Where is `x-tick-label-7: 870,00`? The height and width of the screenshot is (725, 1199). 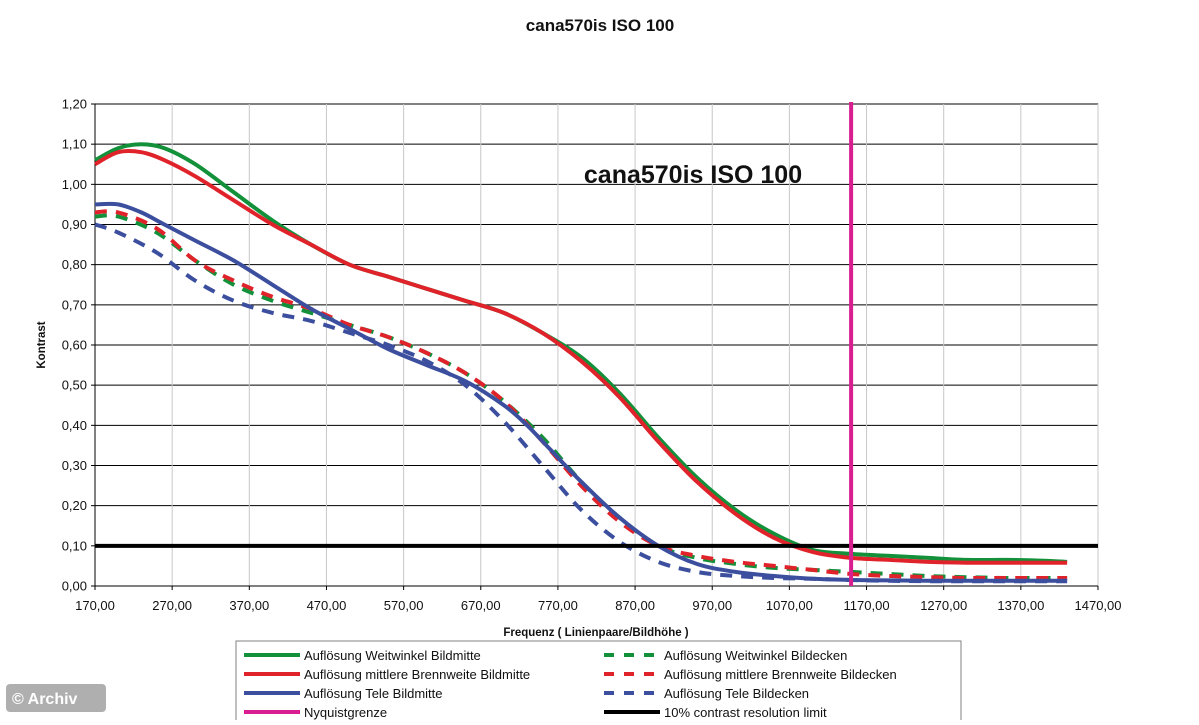
x-tick-label-7: 870,00 is located at coordinates (635, 605).